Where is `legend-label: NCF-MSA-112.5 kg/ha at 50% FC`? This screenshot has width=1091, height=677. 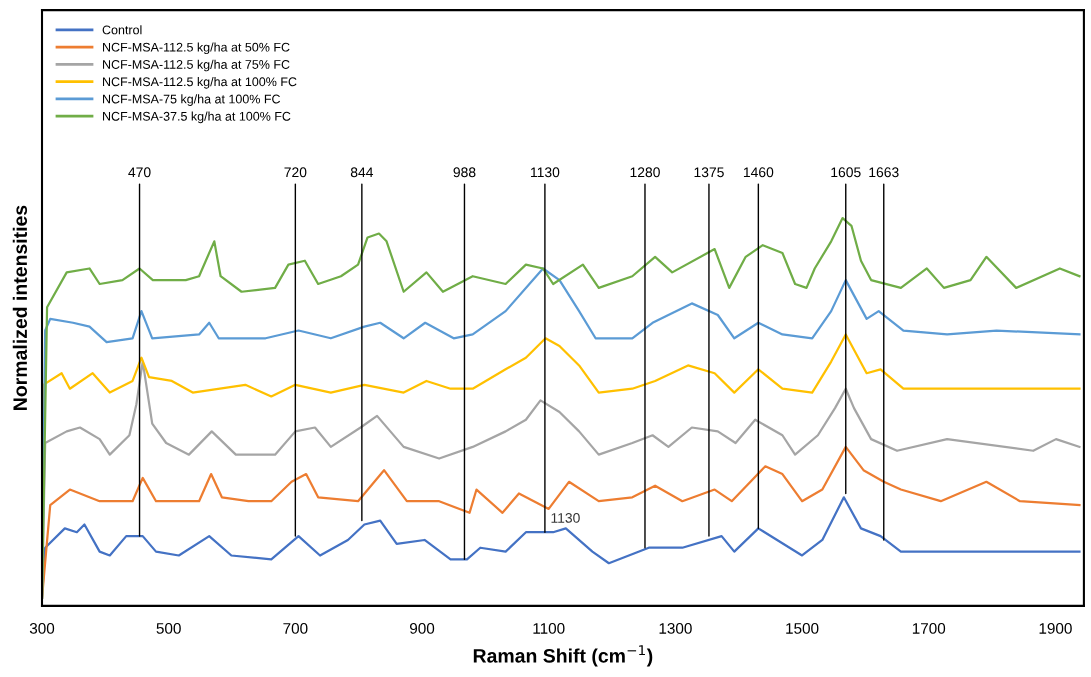
legend-label: NCF-MSA-112.5 kg/ha at 50% FC is located at coordinates (196, 48).